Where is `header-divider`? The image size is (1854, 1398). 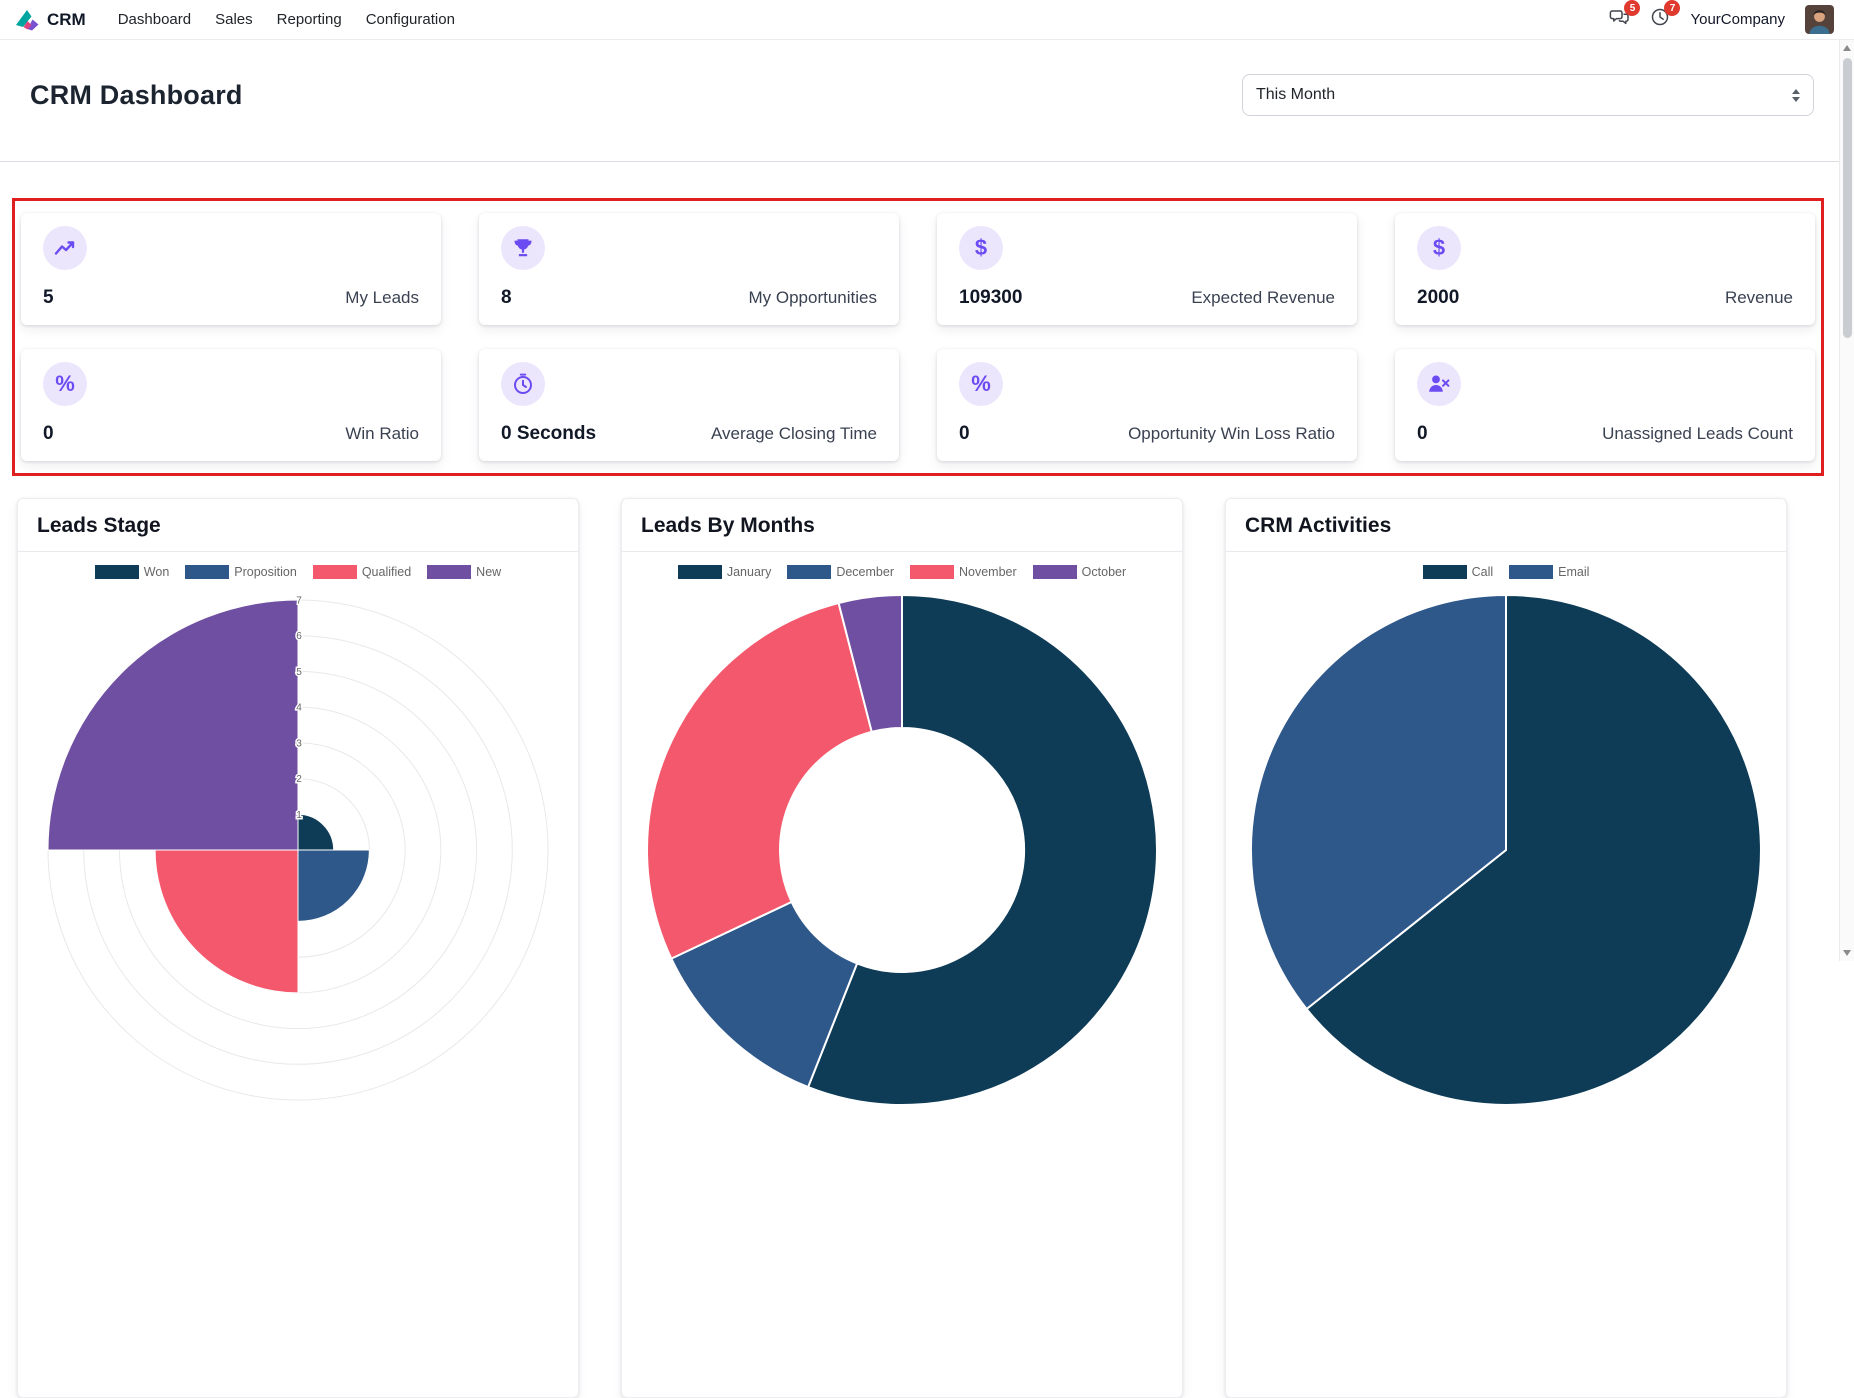
header-divider is located at coordinates (927, 161).